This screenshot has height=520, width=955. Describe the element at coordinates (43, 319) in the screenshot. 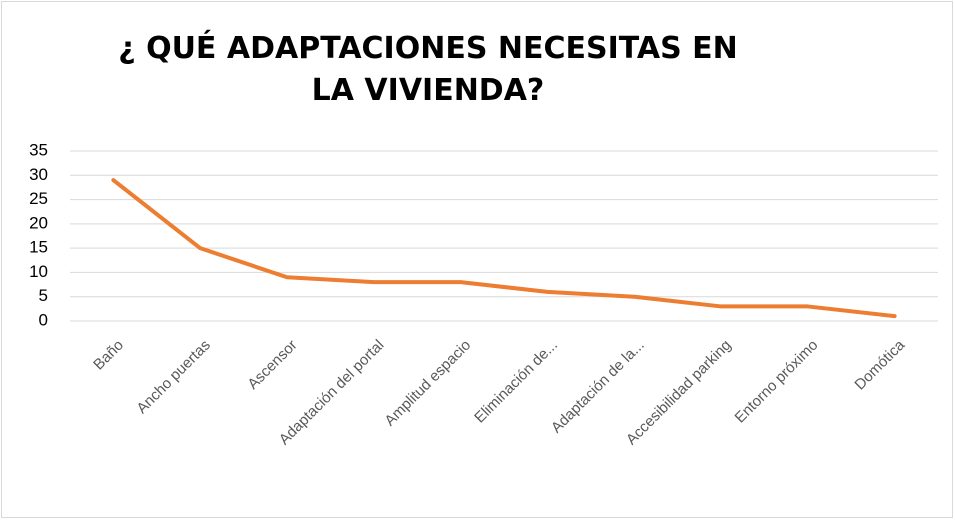

I see `y-tick-label: 0` at that location.